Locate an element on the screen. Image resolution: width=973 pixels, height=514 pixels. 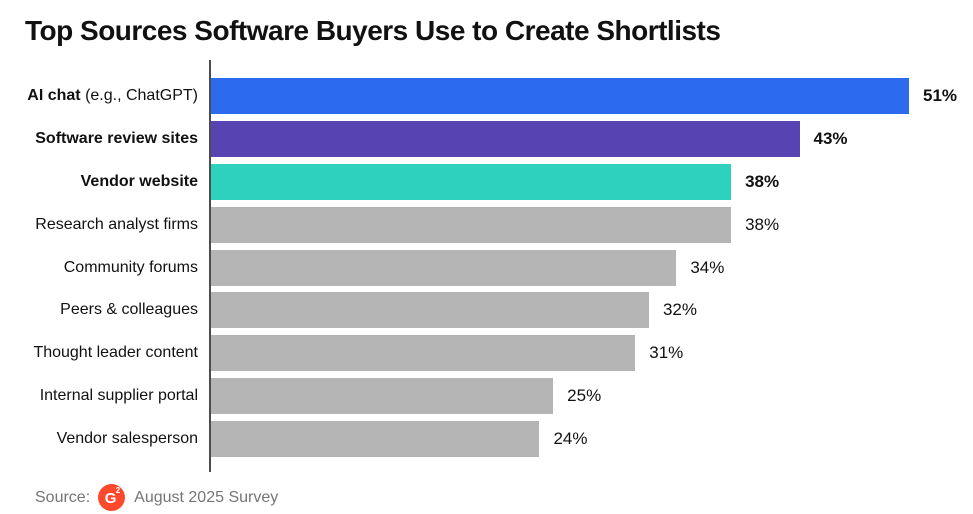
bar-row: AI chat (e.g., ChatGPT) 51% is located at coordinates (486, 96).